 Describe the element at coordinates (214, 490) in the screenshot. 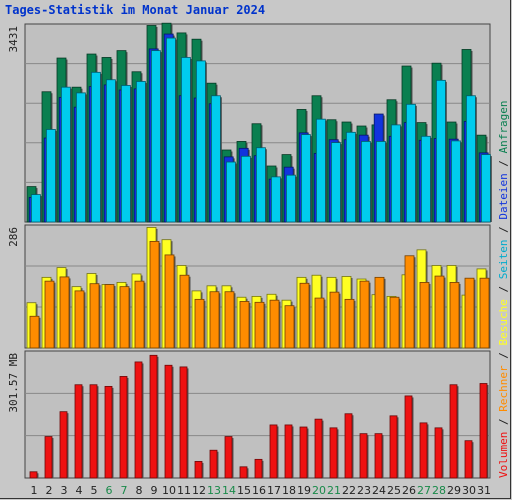

I see `x-label-day-13: 13` at that location.